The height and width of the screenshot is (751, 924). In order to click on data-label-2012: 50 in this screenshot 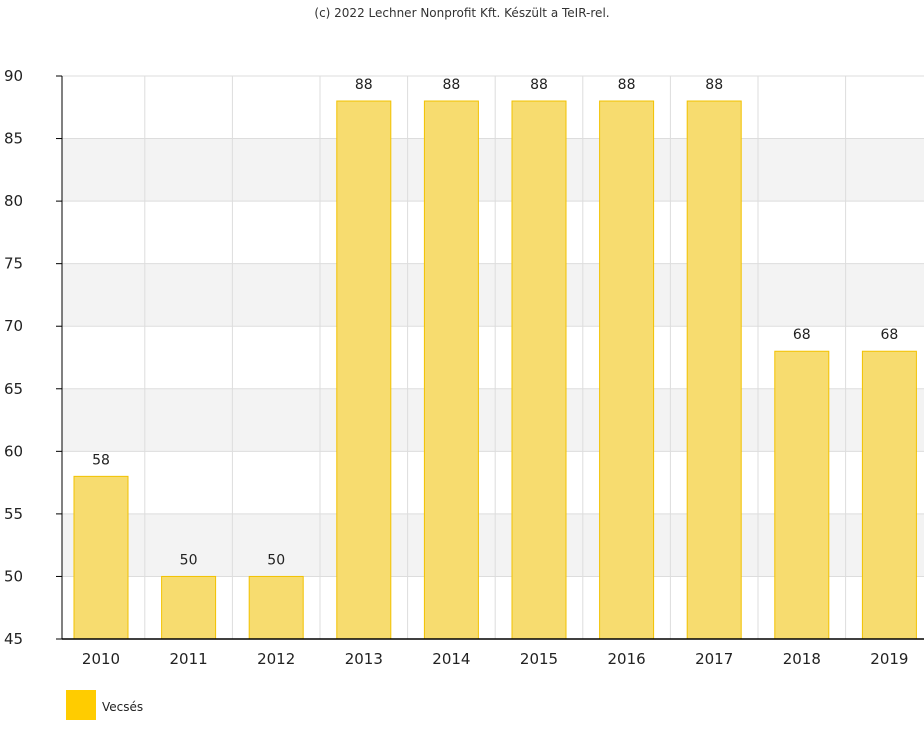, I will do `click(276, 560)`.